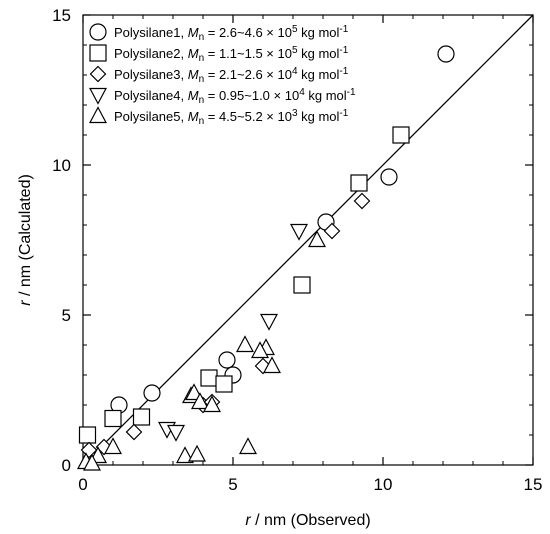 The image size is (550, 534). What do you see at coordinates (231, 117) in the screenshot?
I see `legend-entry: Polysilane5, Mn = 4.5~5.2 × 103 kg mol-1` at bounding box center [231, 117].